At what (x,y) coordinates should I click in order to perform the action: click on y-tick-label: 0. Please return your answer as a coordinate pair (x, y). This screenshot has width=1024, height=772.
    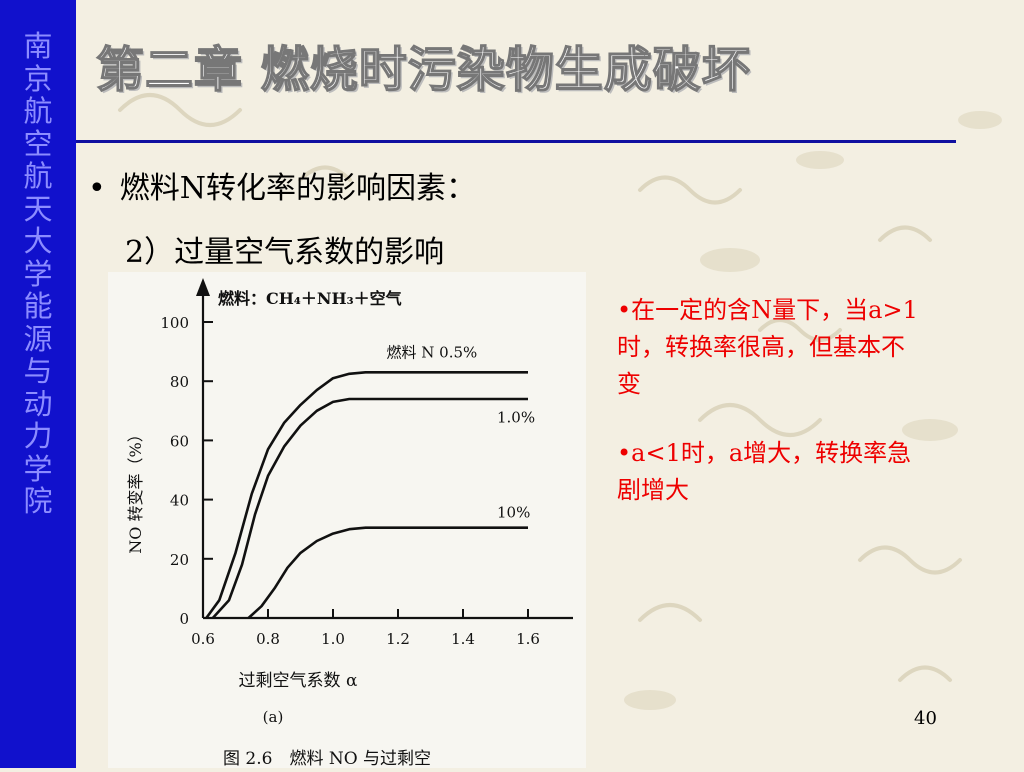
    Looking at the image, I should click on (184, 619).